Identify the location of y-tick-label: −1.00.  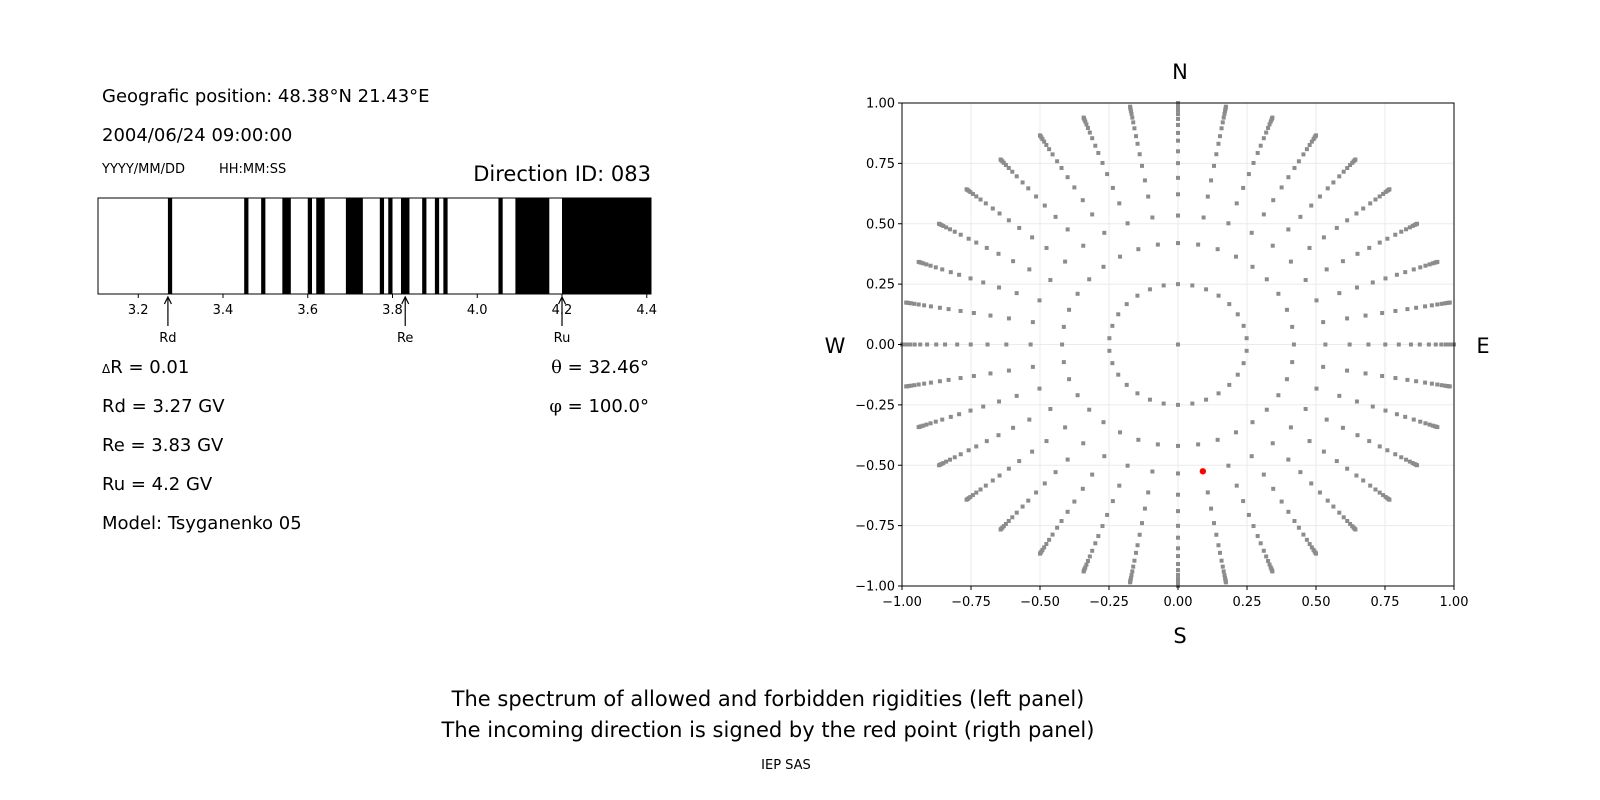
(875, 587).